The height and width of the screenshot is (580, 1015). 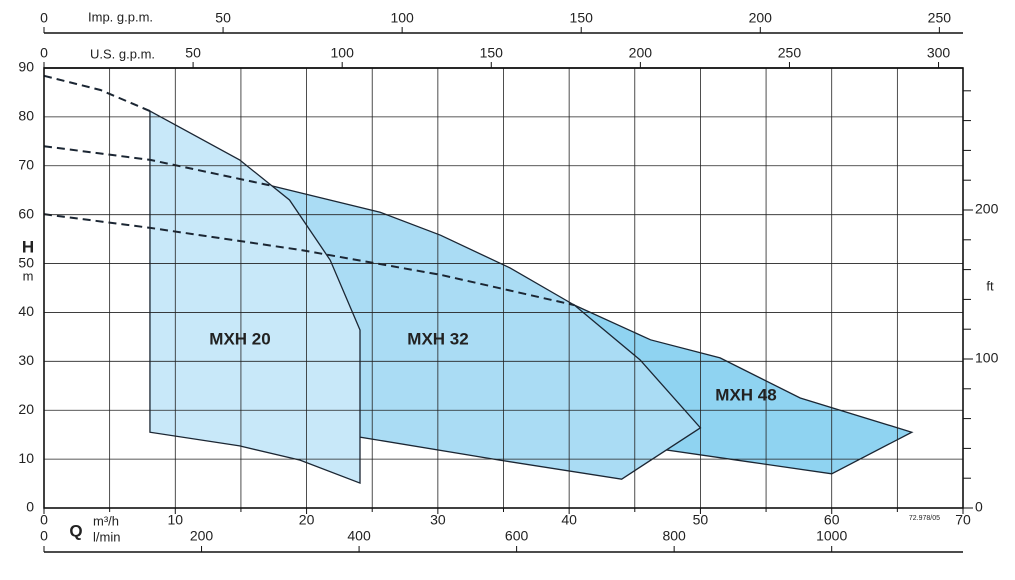 I want to click on y-tick-label: 50, so click(x=26, y=262).